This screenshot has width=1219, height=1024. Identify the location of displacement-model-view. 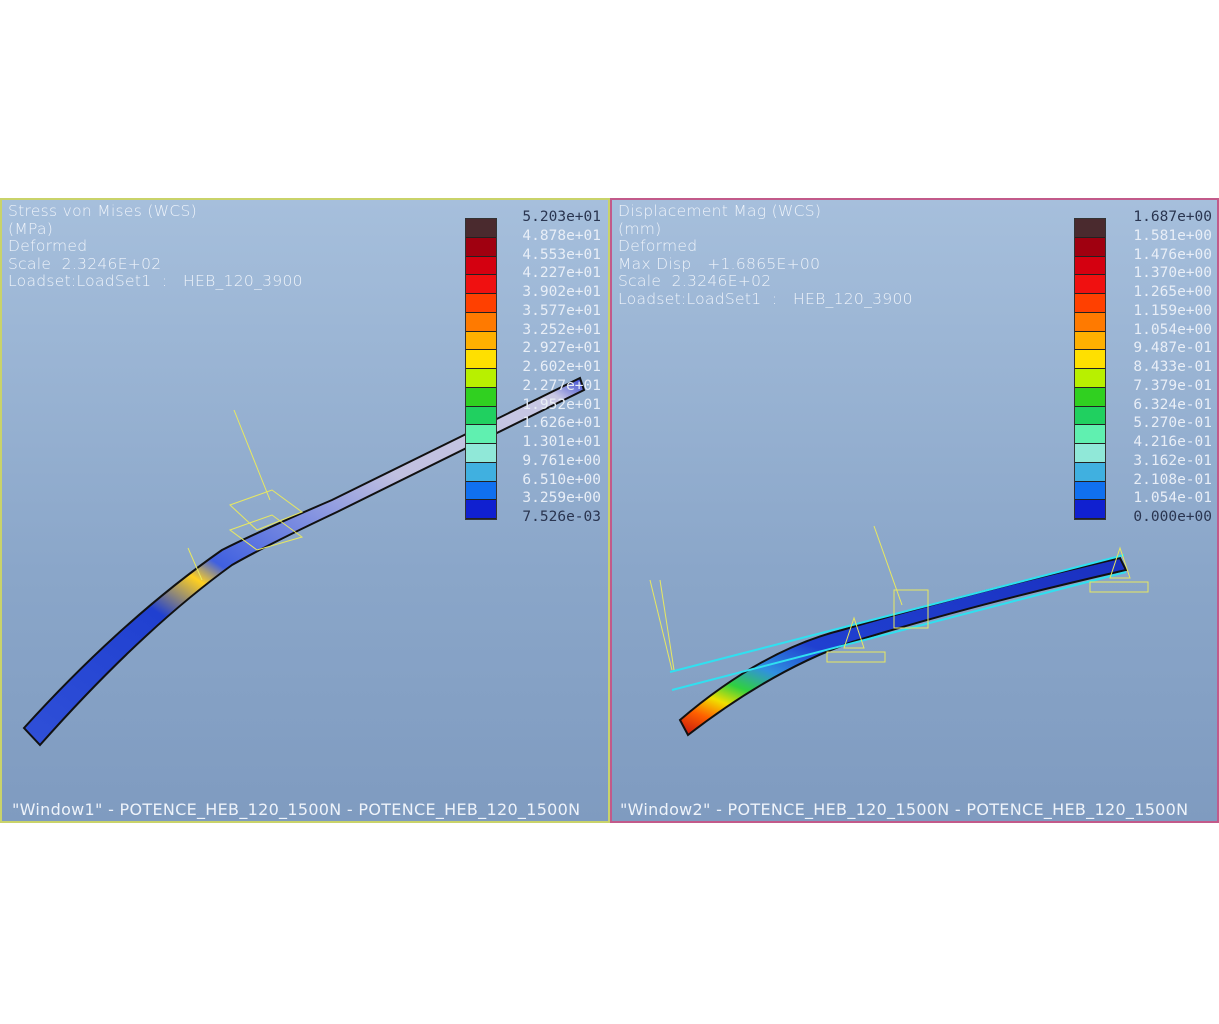
(899, 631).